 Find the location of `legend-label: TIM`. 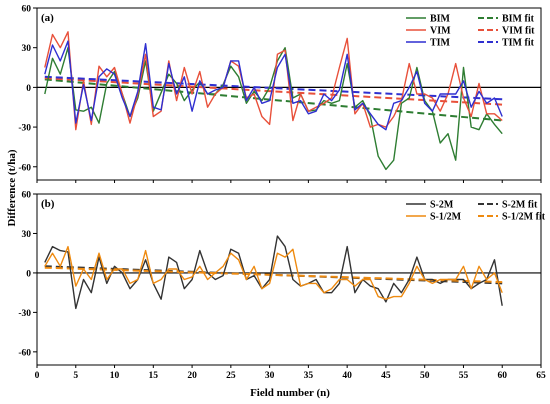

legend-label: TIM is located at coordinates (440, 43).